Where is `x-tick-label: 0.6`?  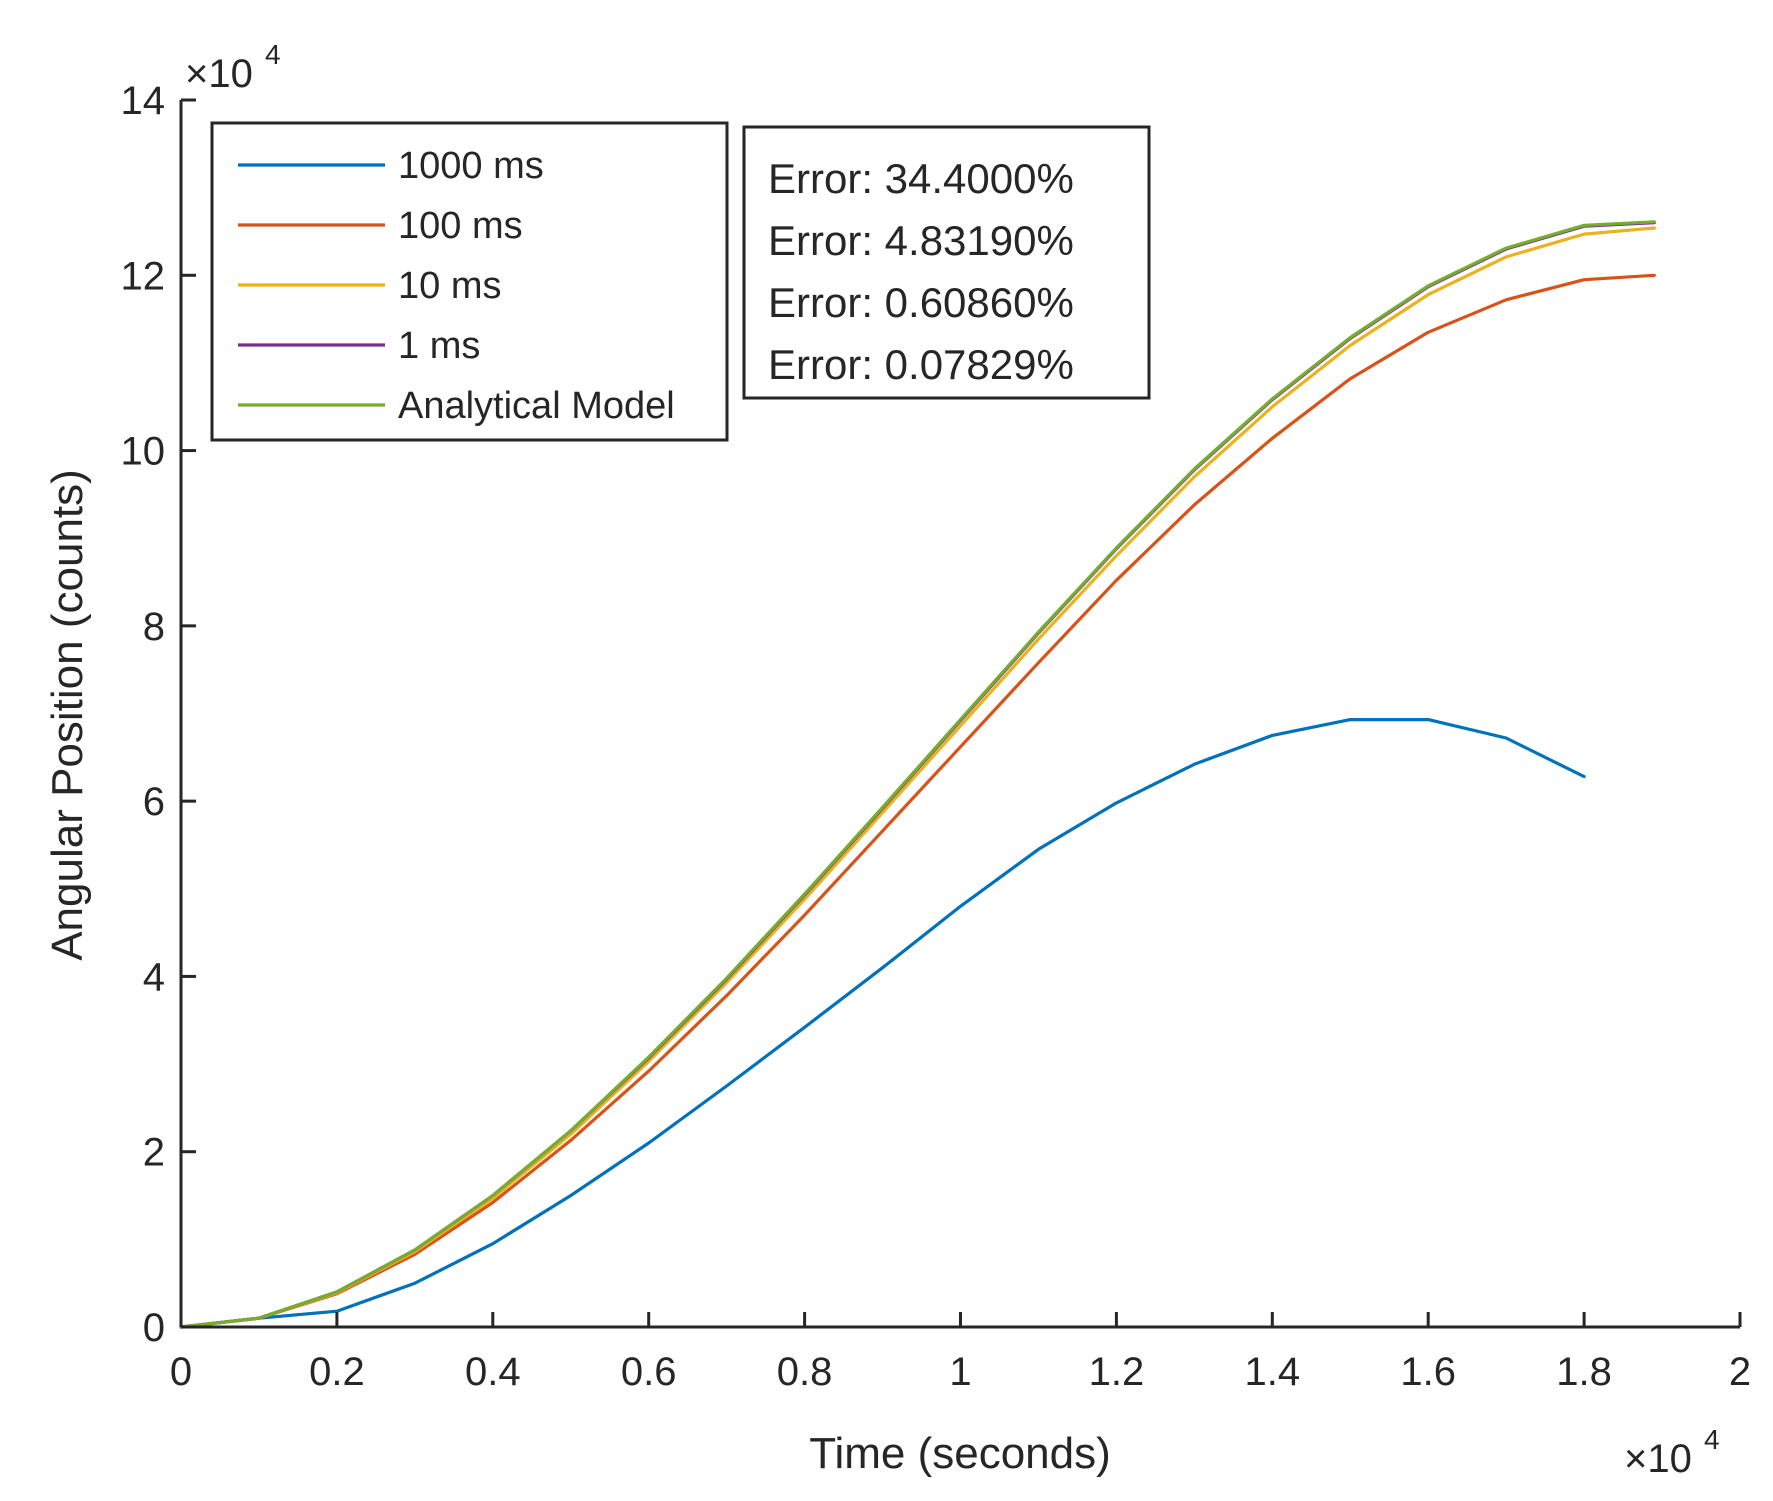
x-tick-label: 0.6 is located at coordinates (649, 1372).